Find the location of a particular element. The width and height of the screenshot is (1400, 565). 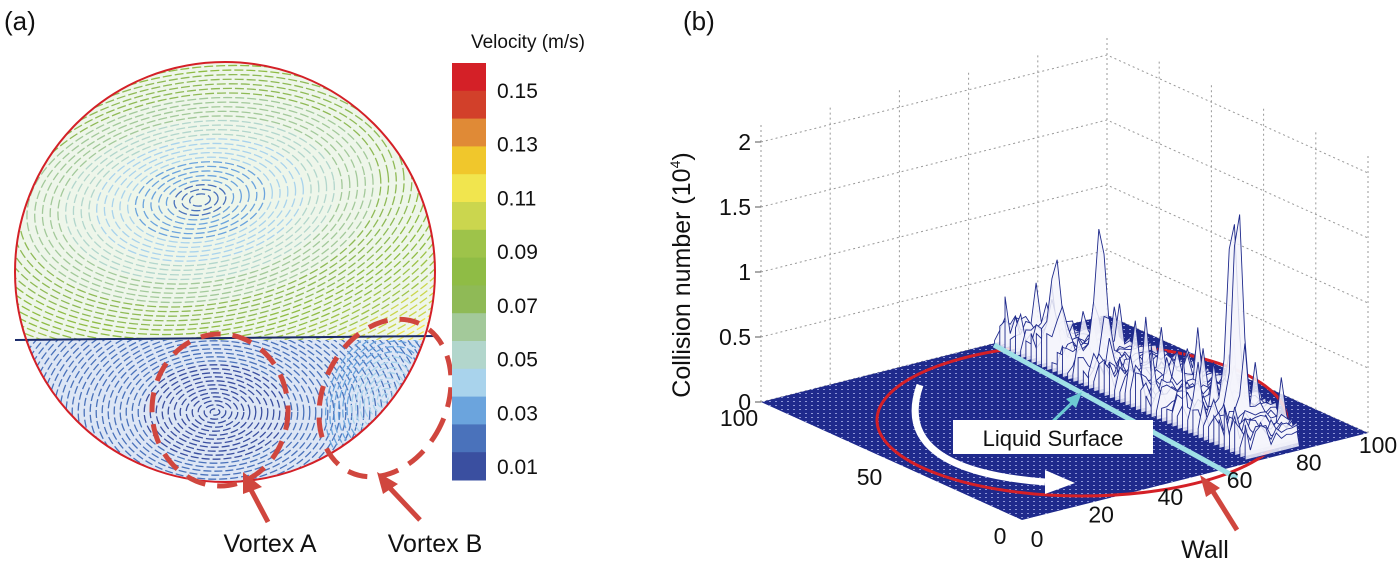

vortex-a-outline is located at coordinates (220, 410).